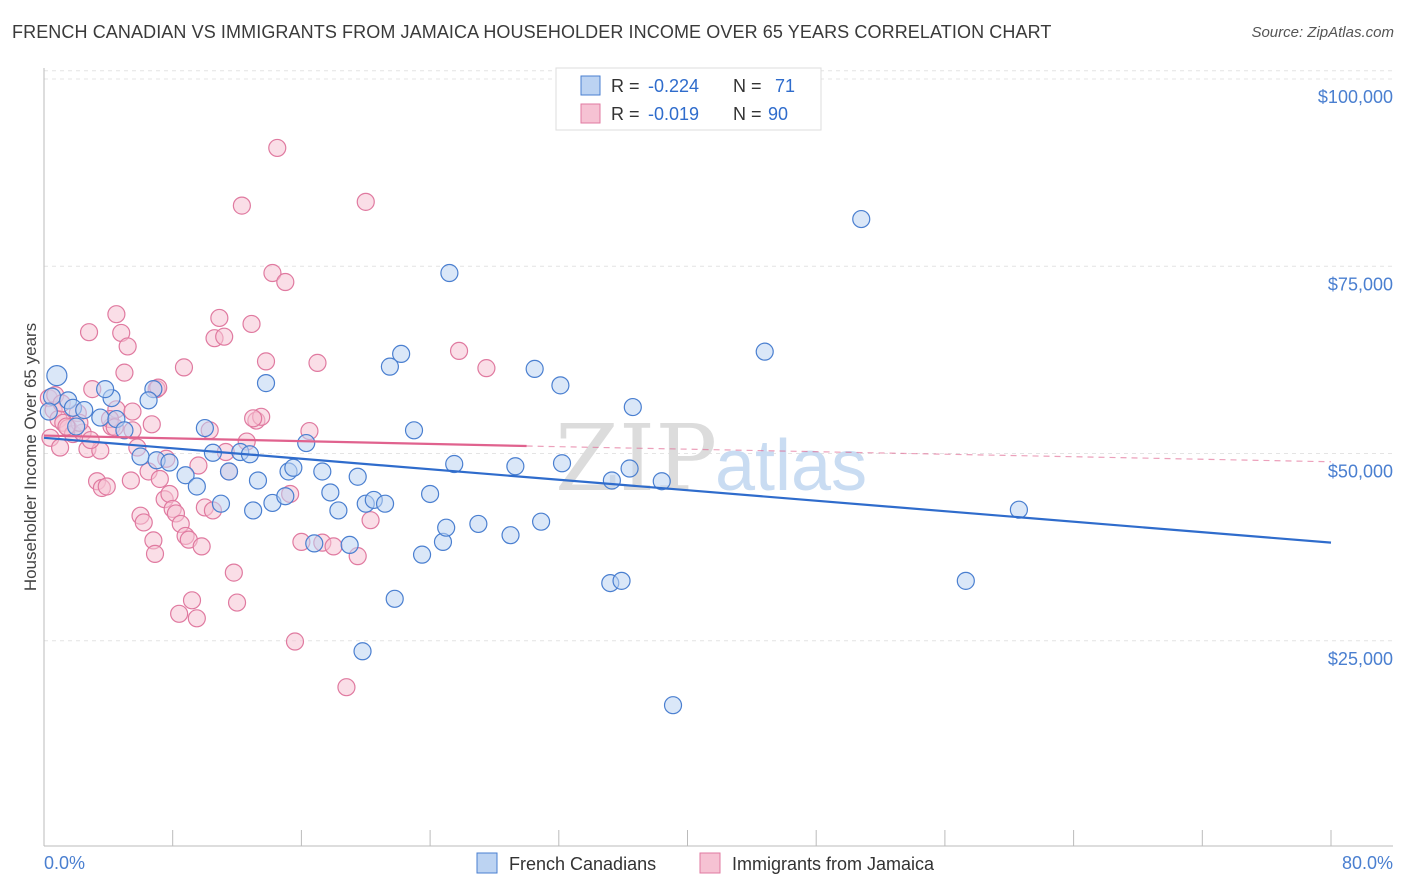  I want to click on legend-r-value-1: -0.224, so click(673, 86).